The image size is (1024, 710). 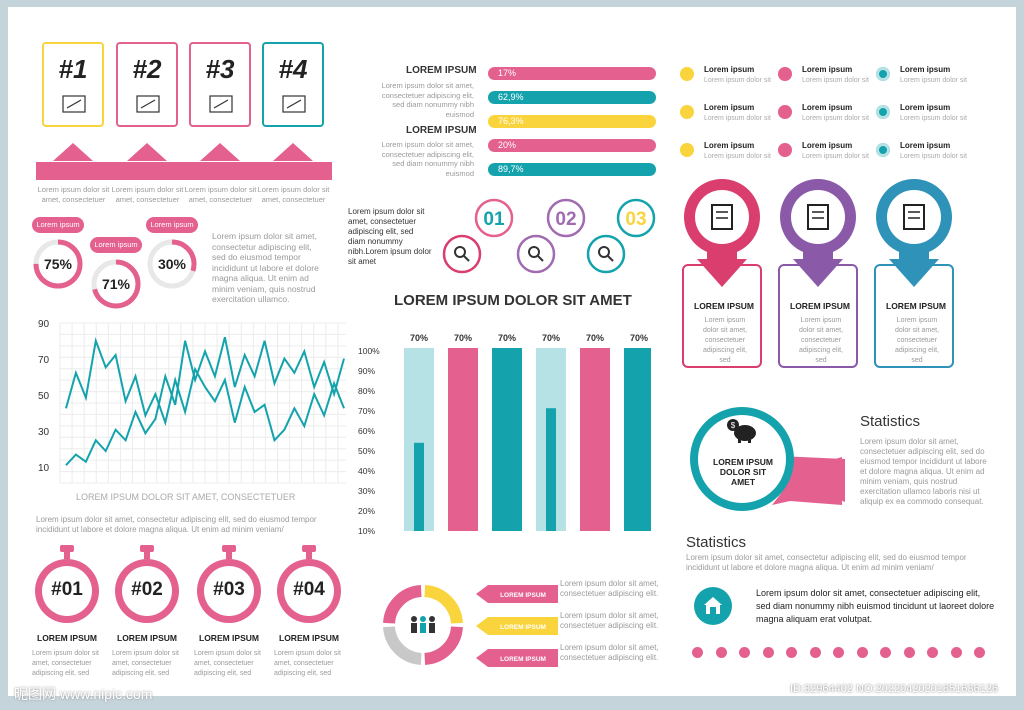 I want to click on progress-bar: 17%, so click(x=572, y=73).